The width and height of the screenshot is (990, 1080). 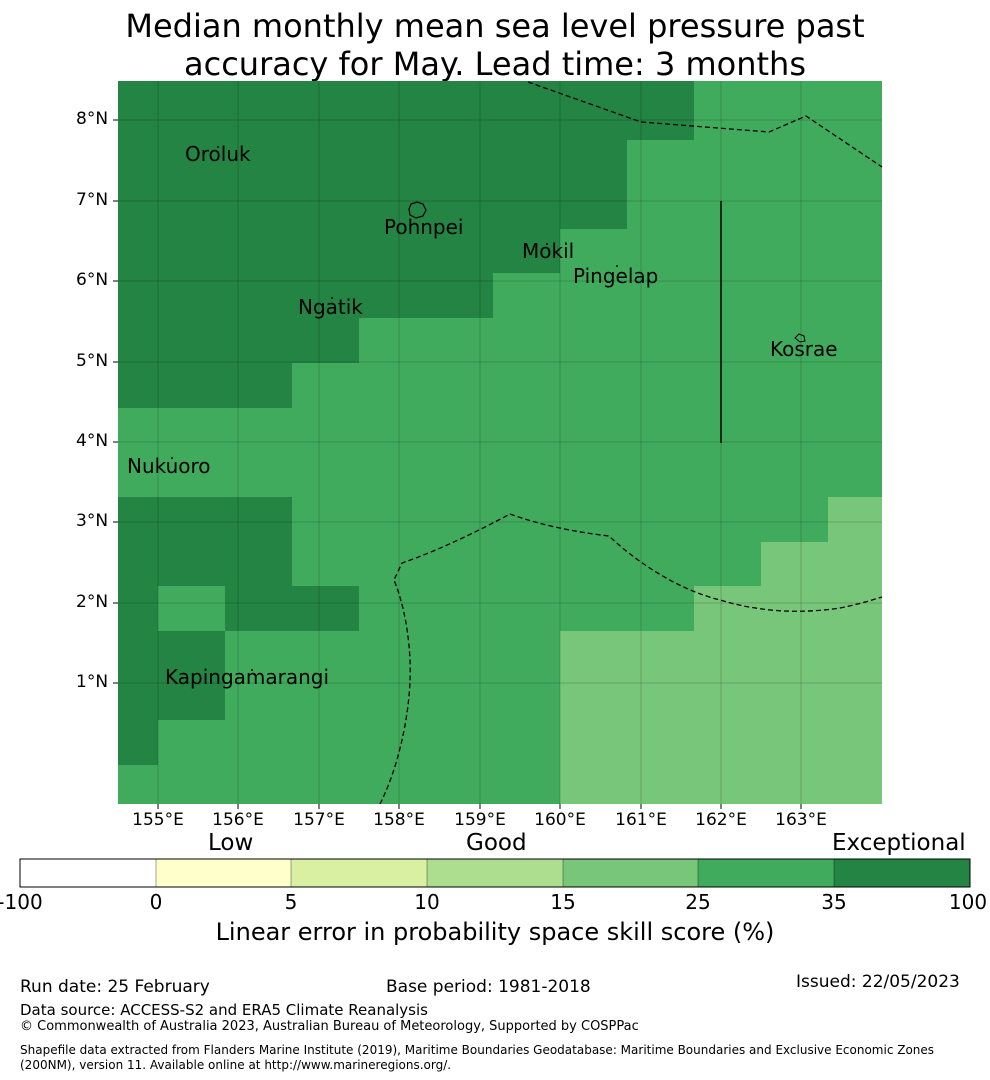 I want to click on colorbar-exceptional-label: Exceptional, so click(x=899, y=843).